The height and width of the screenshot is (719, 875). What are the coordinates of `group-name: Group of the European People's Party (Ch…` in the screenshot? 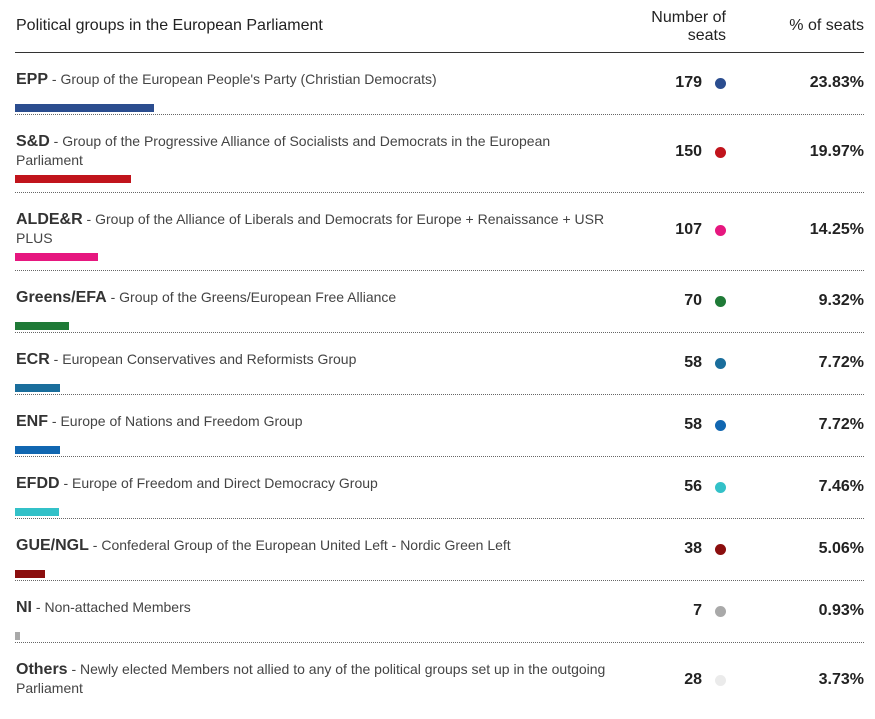 It's located at (248, 79).